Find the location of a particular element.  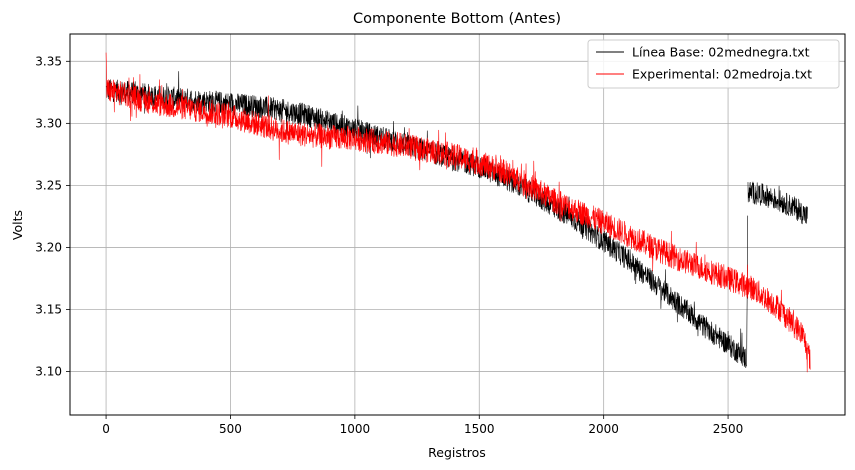

legend-box is located at coordinates (713, 64).